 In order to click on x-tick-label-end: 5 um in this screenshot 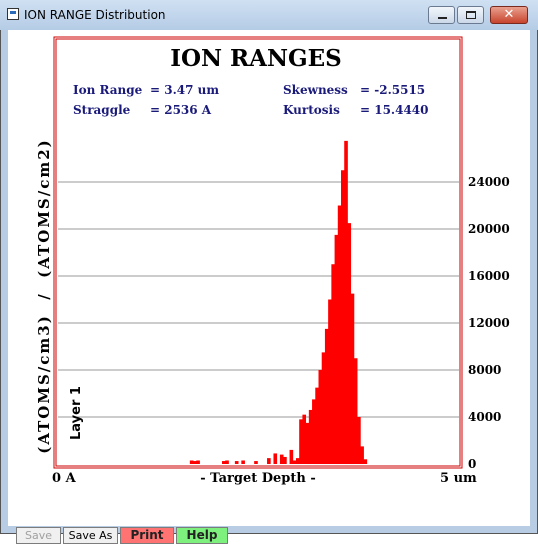, I will do `click(458, 478)`.